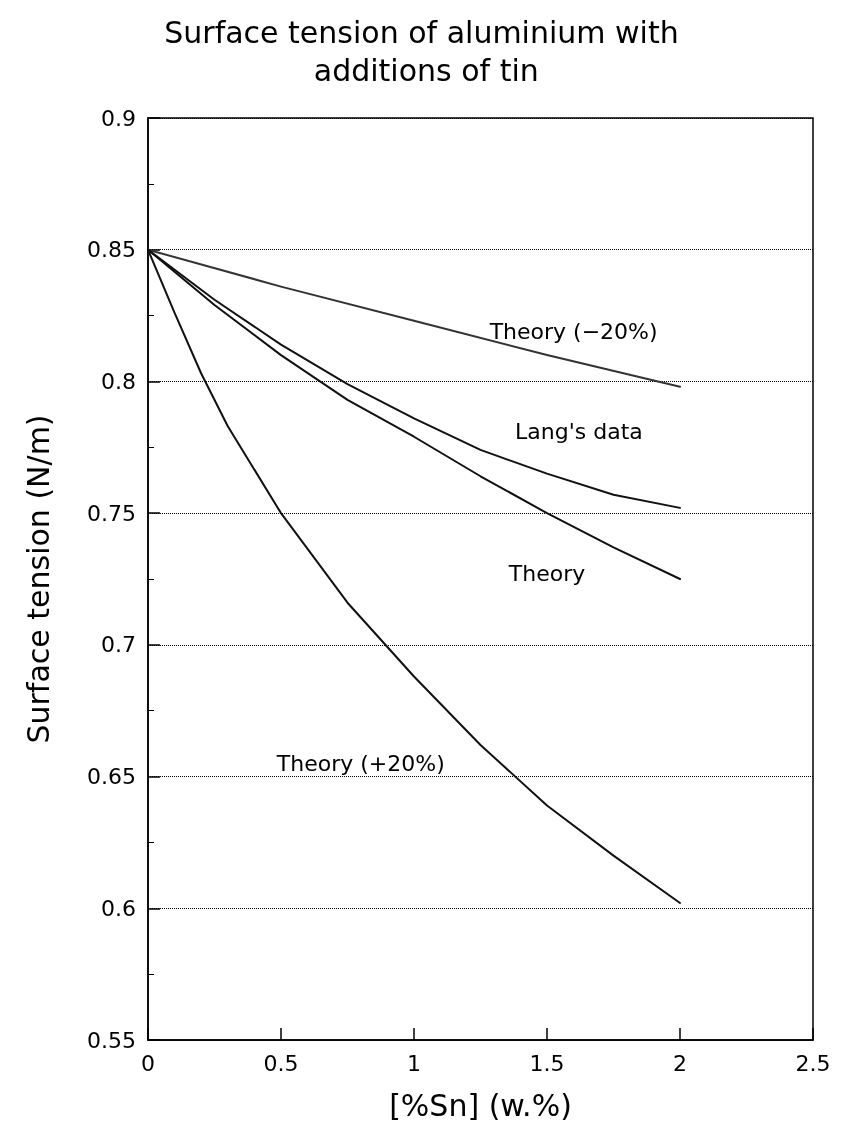  What do you see at coordinates (414, 318) in the screenshot?
I see `line-series` at bounding box center [414, 318].